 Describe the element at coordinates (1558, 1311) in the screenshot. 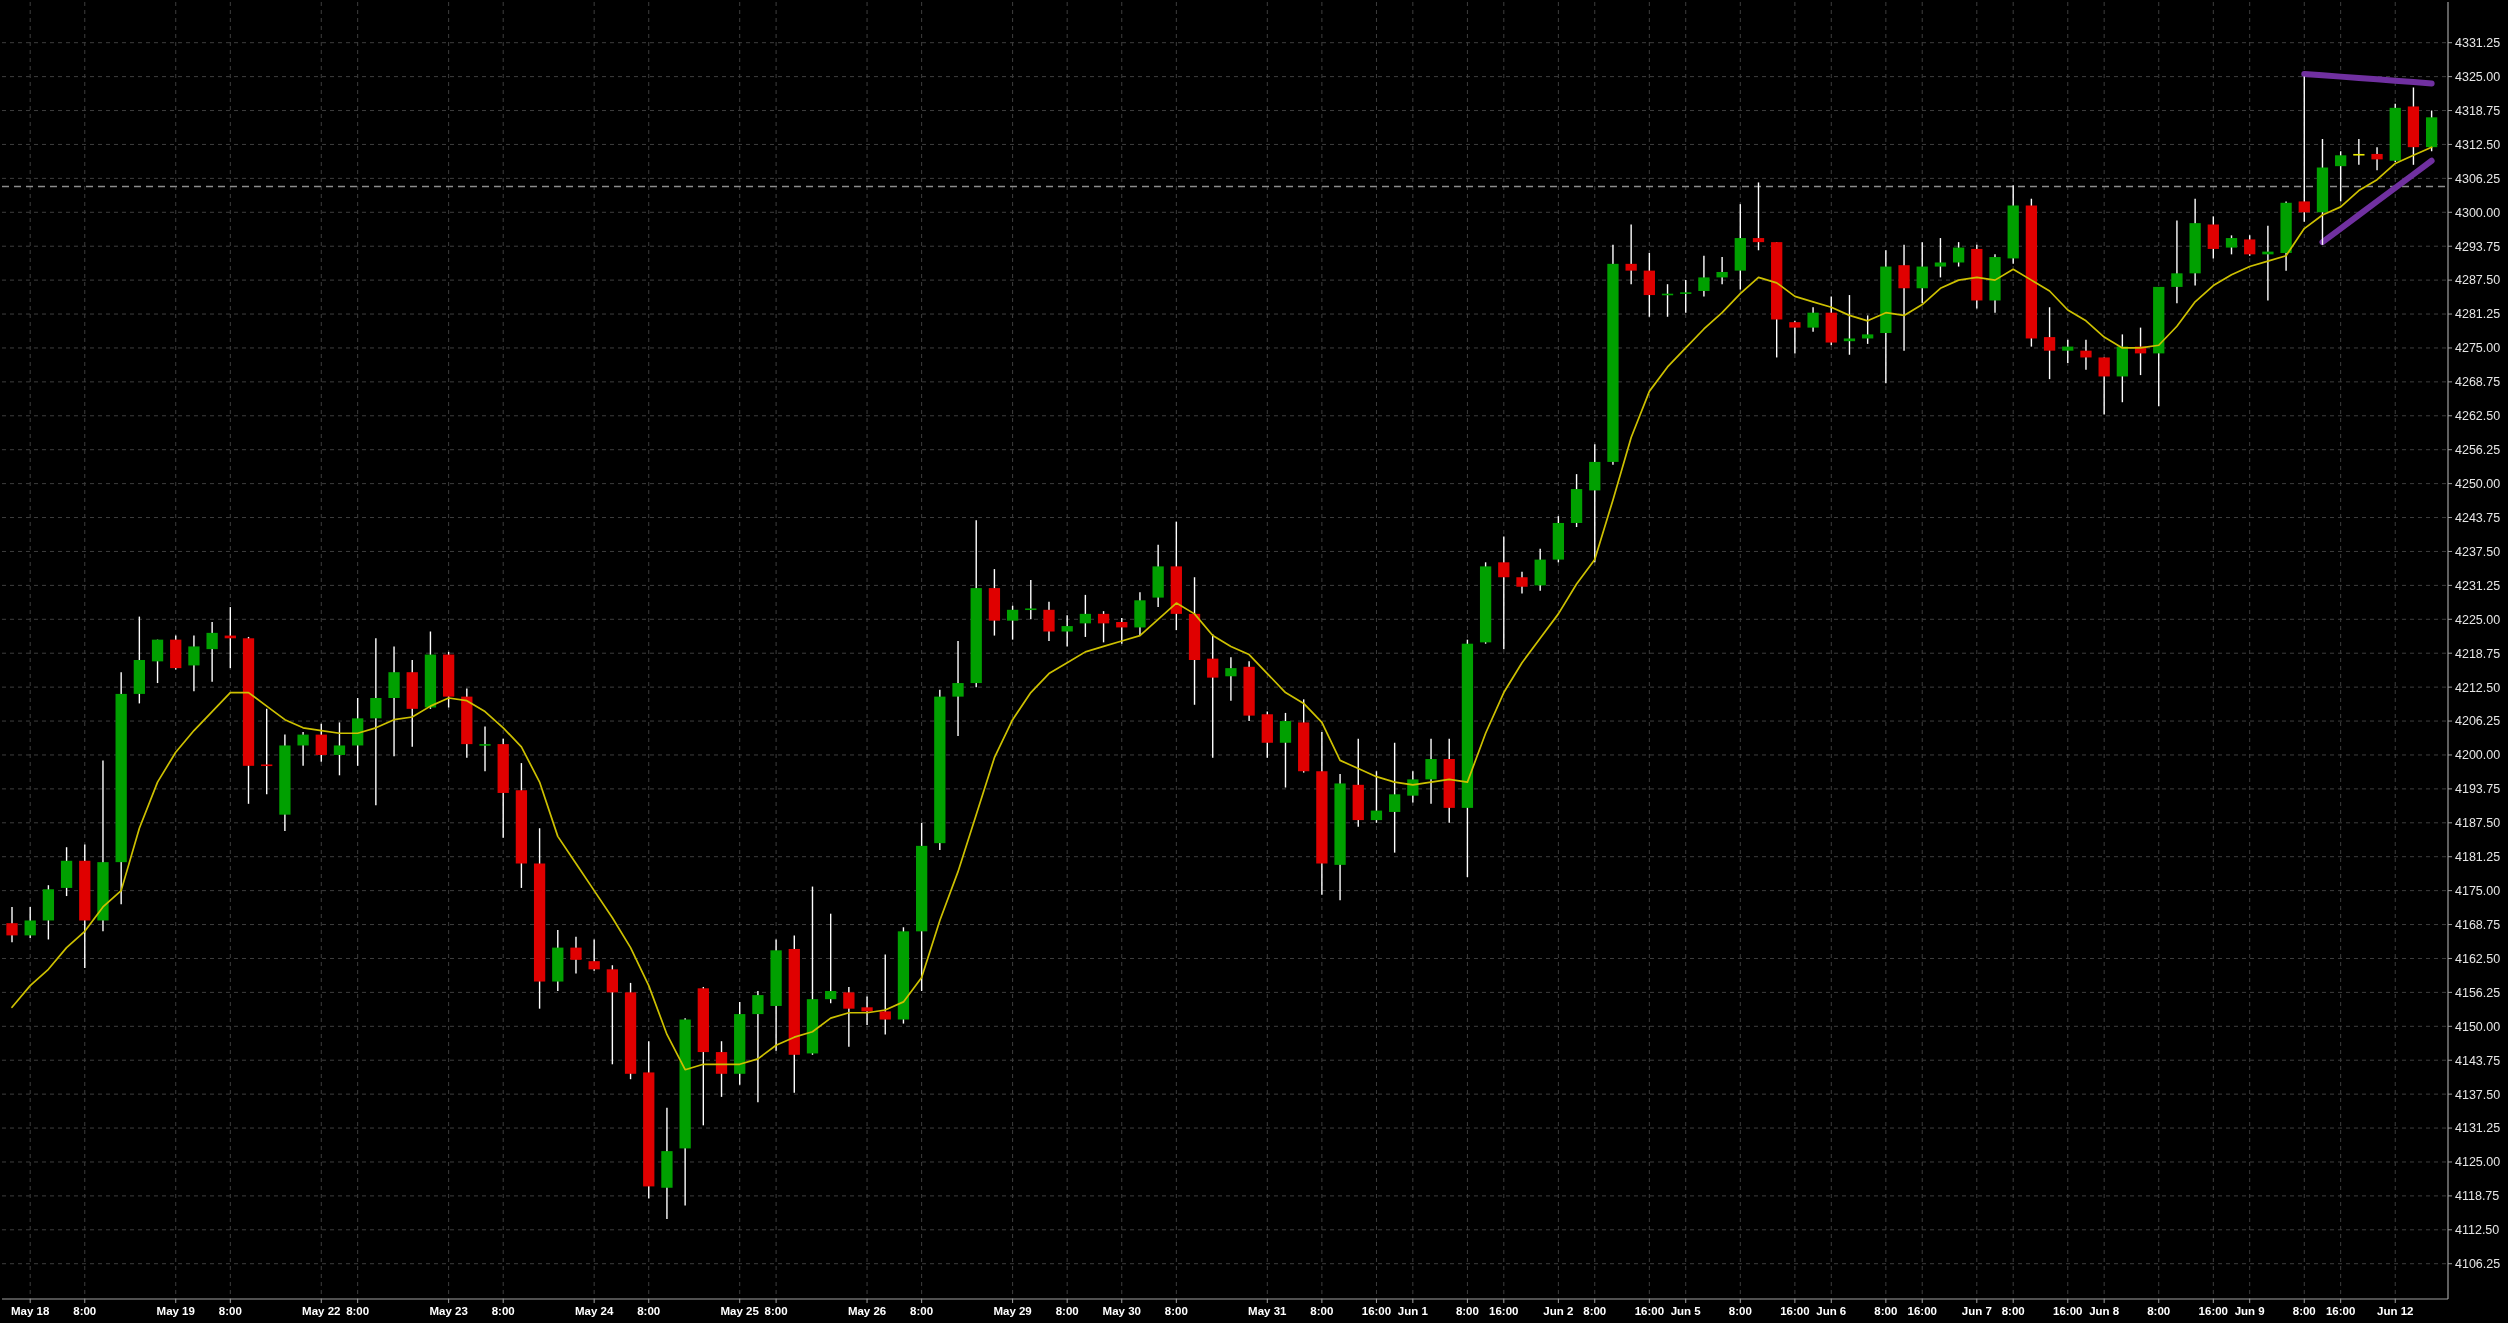

I see `x-tick-label: Jun 2` at that location.